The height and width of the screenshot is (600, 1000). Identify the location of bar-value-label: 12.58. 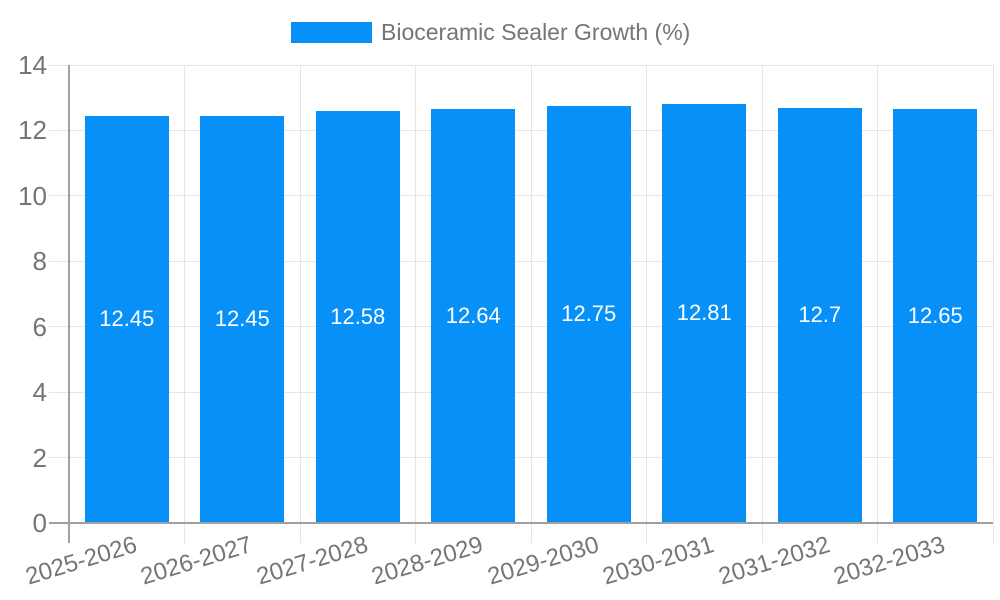
(358, 317).